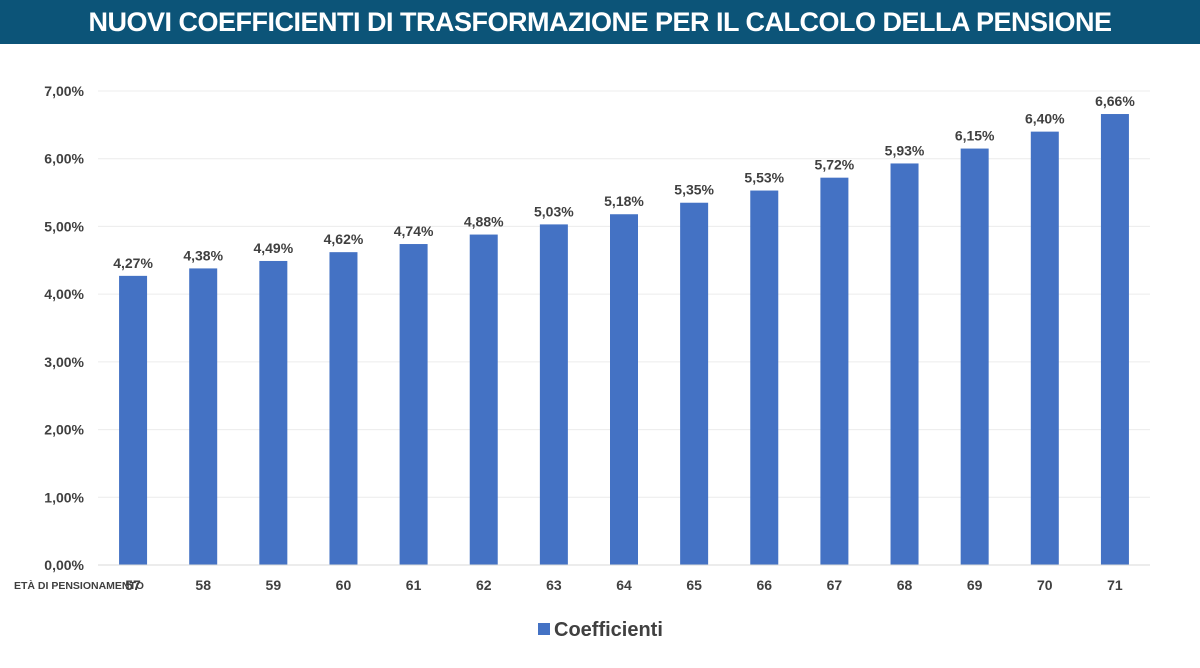  Describe the element at coordinates (344, 239) in the screenshot. I see `data-label: 4,62%` at that location.